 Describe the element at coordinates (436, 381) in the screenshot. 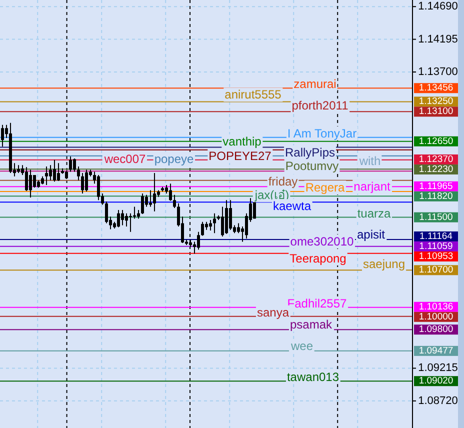

I see `y-tick-label: 1.09020` at that location.